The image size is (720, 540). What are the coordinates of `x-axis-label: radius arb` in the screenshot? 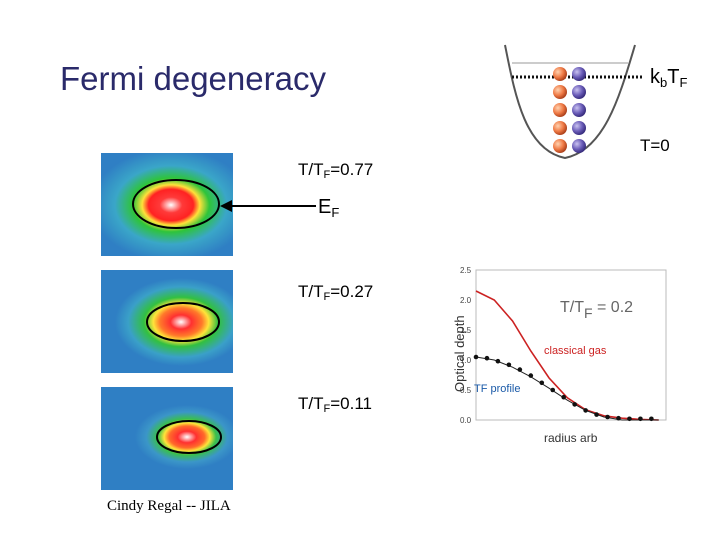 It's located at (571, 438).